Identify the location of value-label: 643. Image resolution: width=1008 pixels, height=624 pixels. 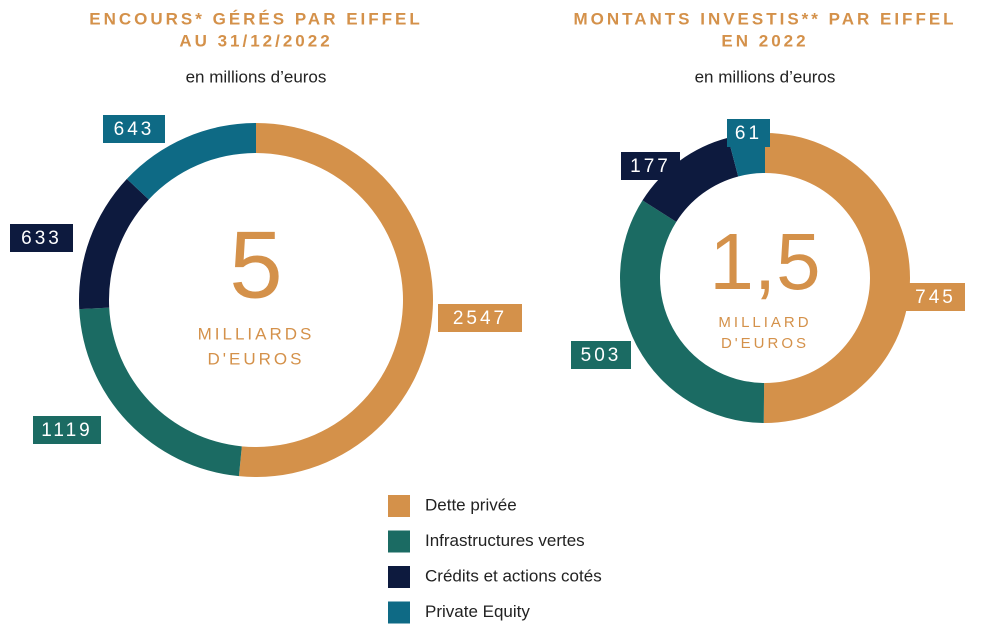
(134, 129).